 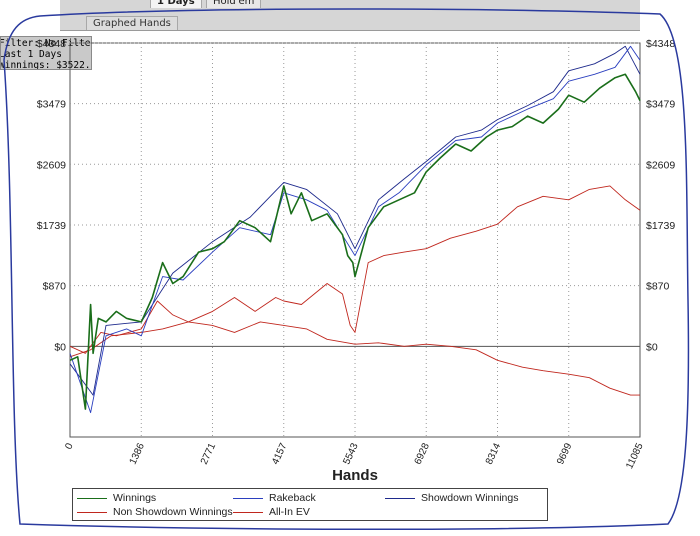 What do you see at coordinates (660, 165) in the screenshot?
I see `y-tick-label-right: $2609` at bounding box center [660, 165].